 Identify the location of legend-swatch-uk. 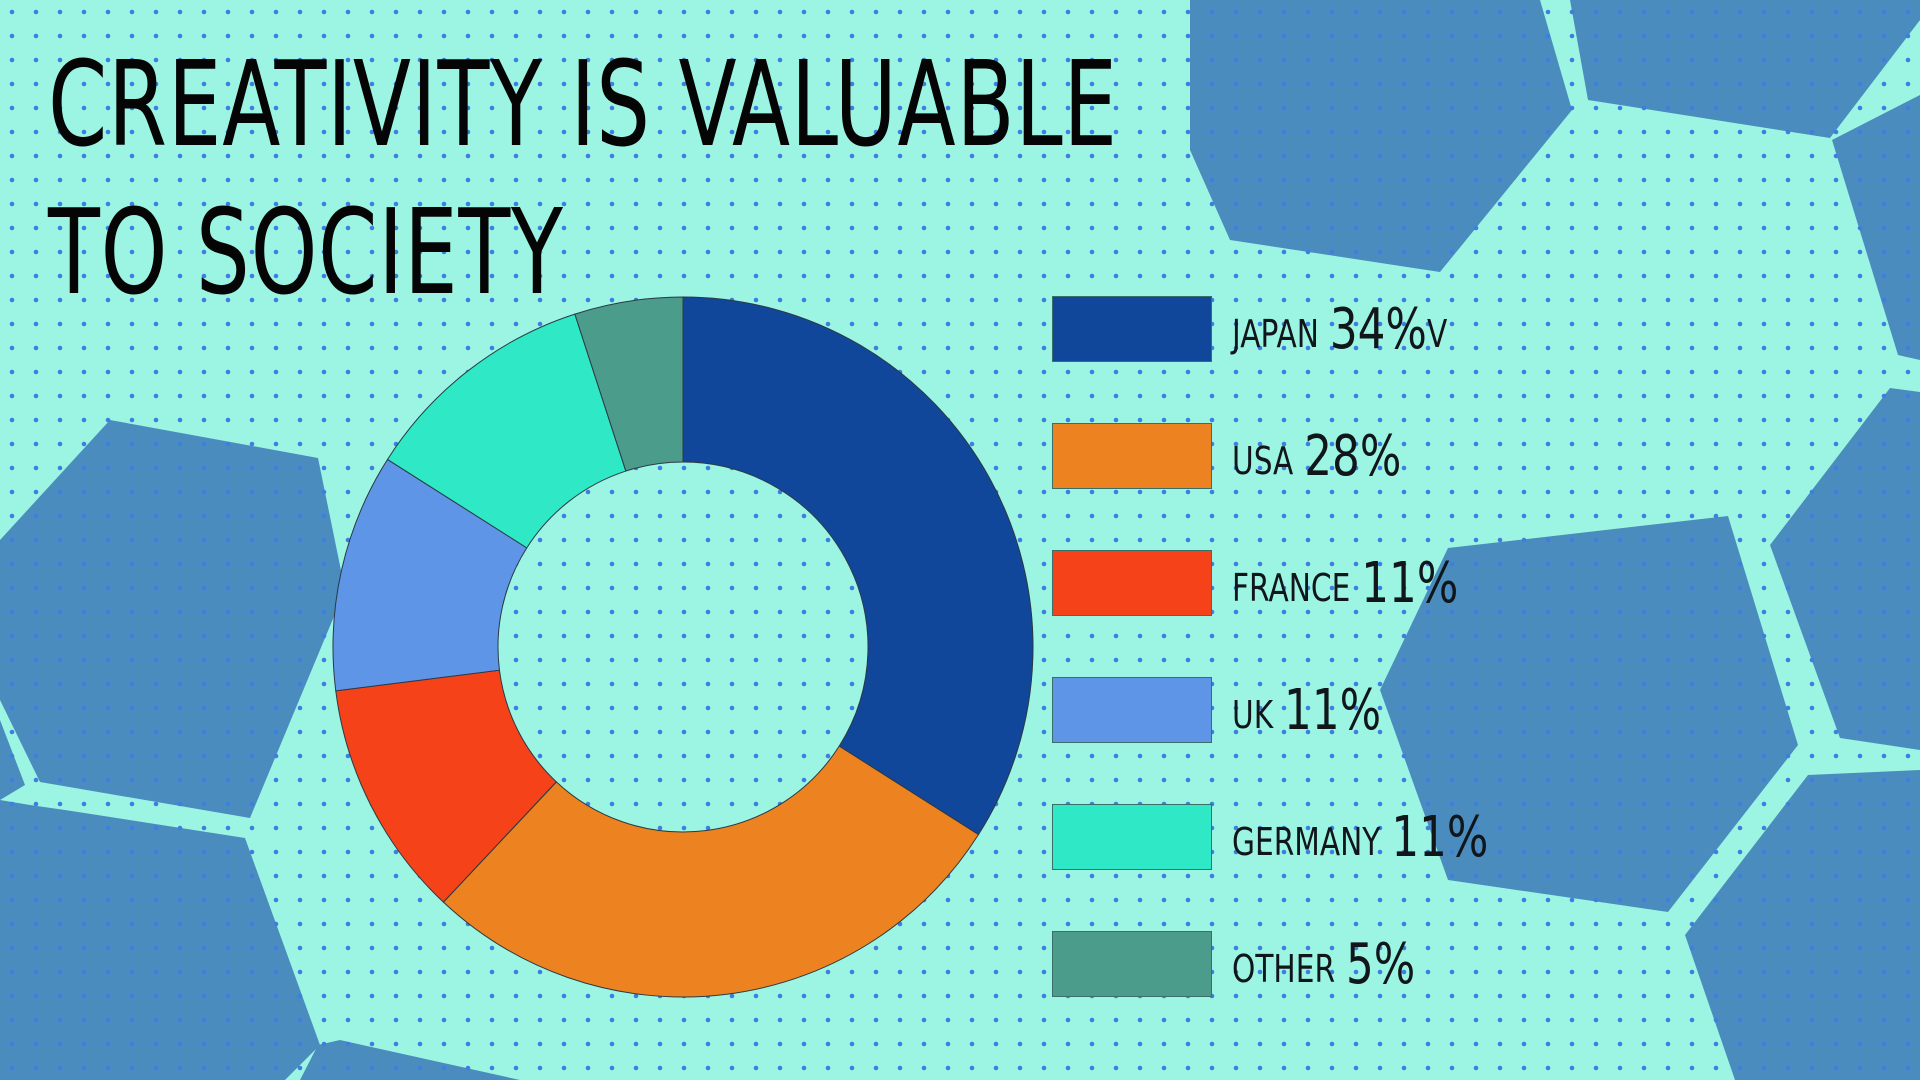
(1132, 710).